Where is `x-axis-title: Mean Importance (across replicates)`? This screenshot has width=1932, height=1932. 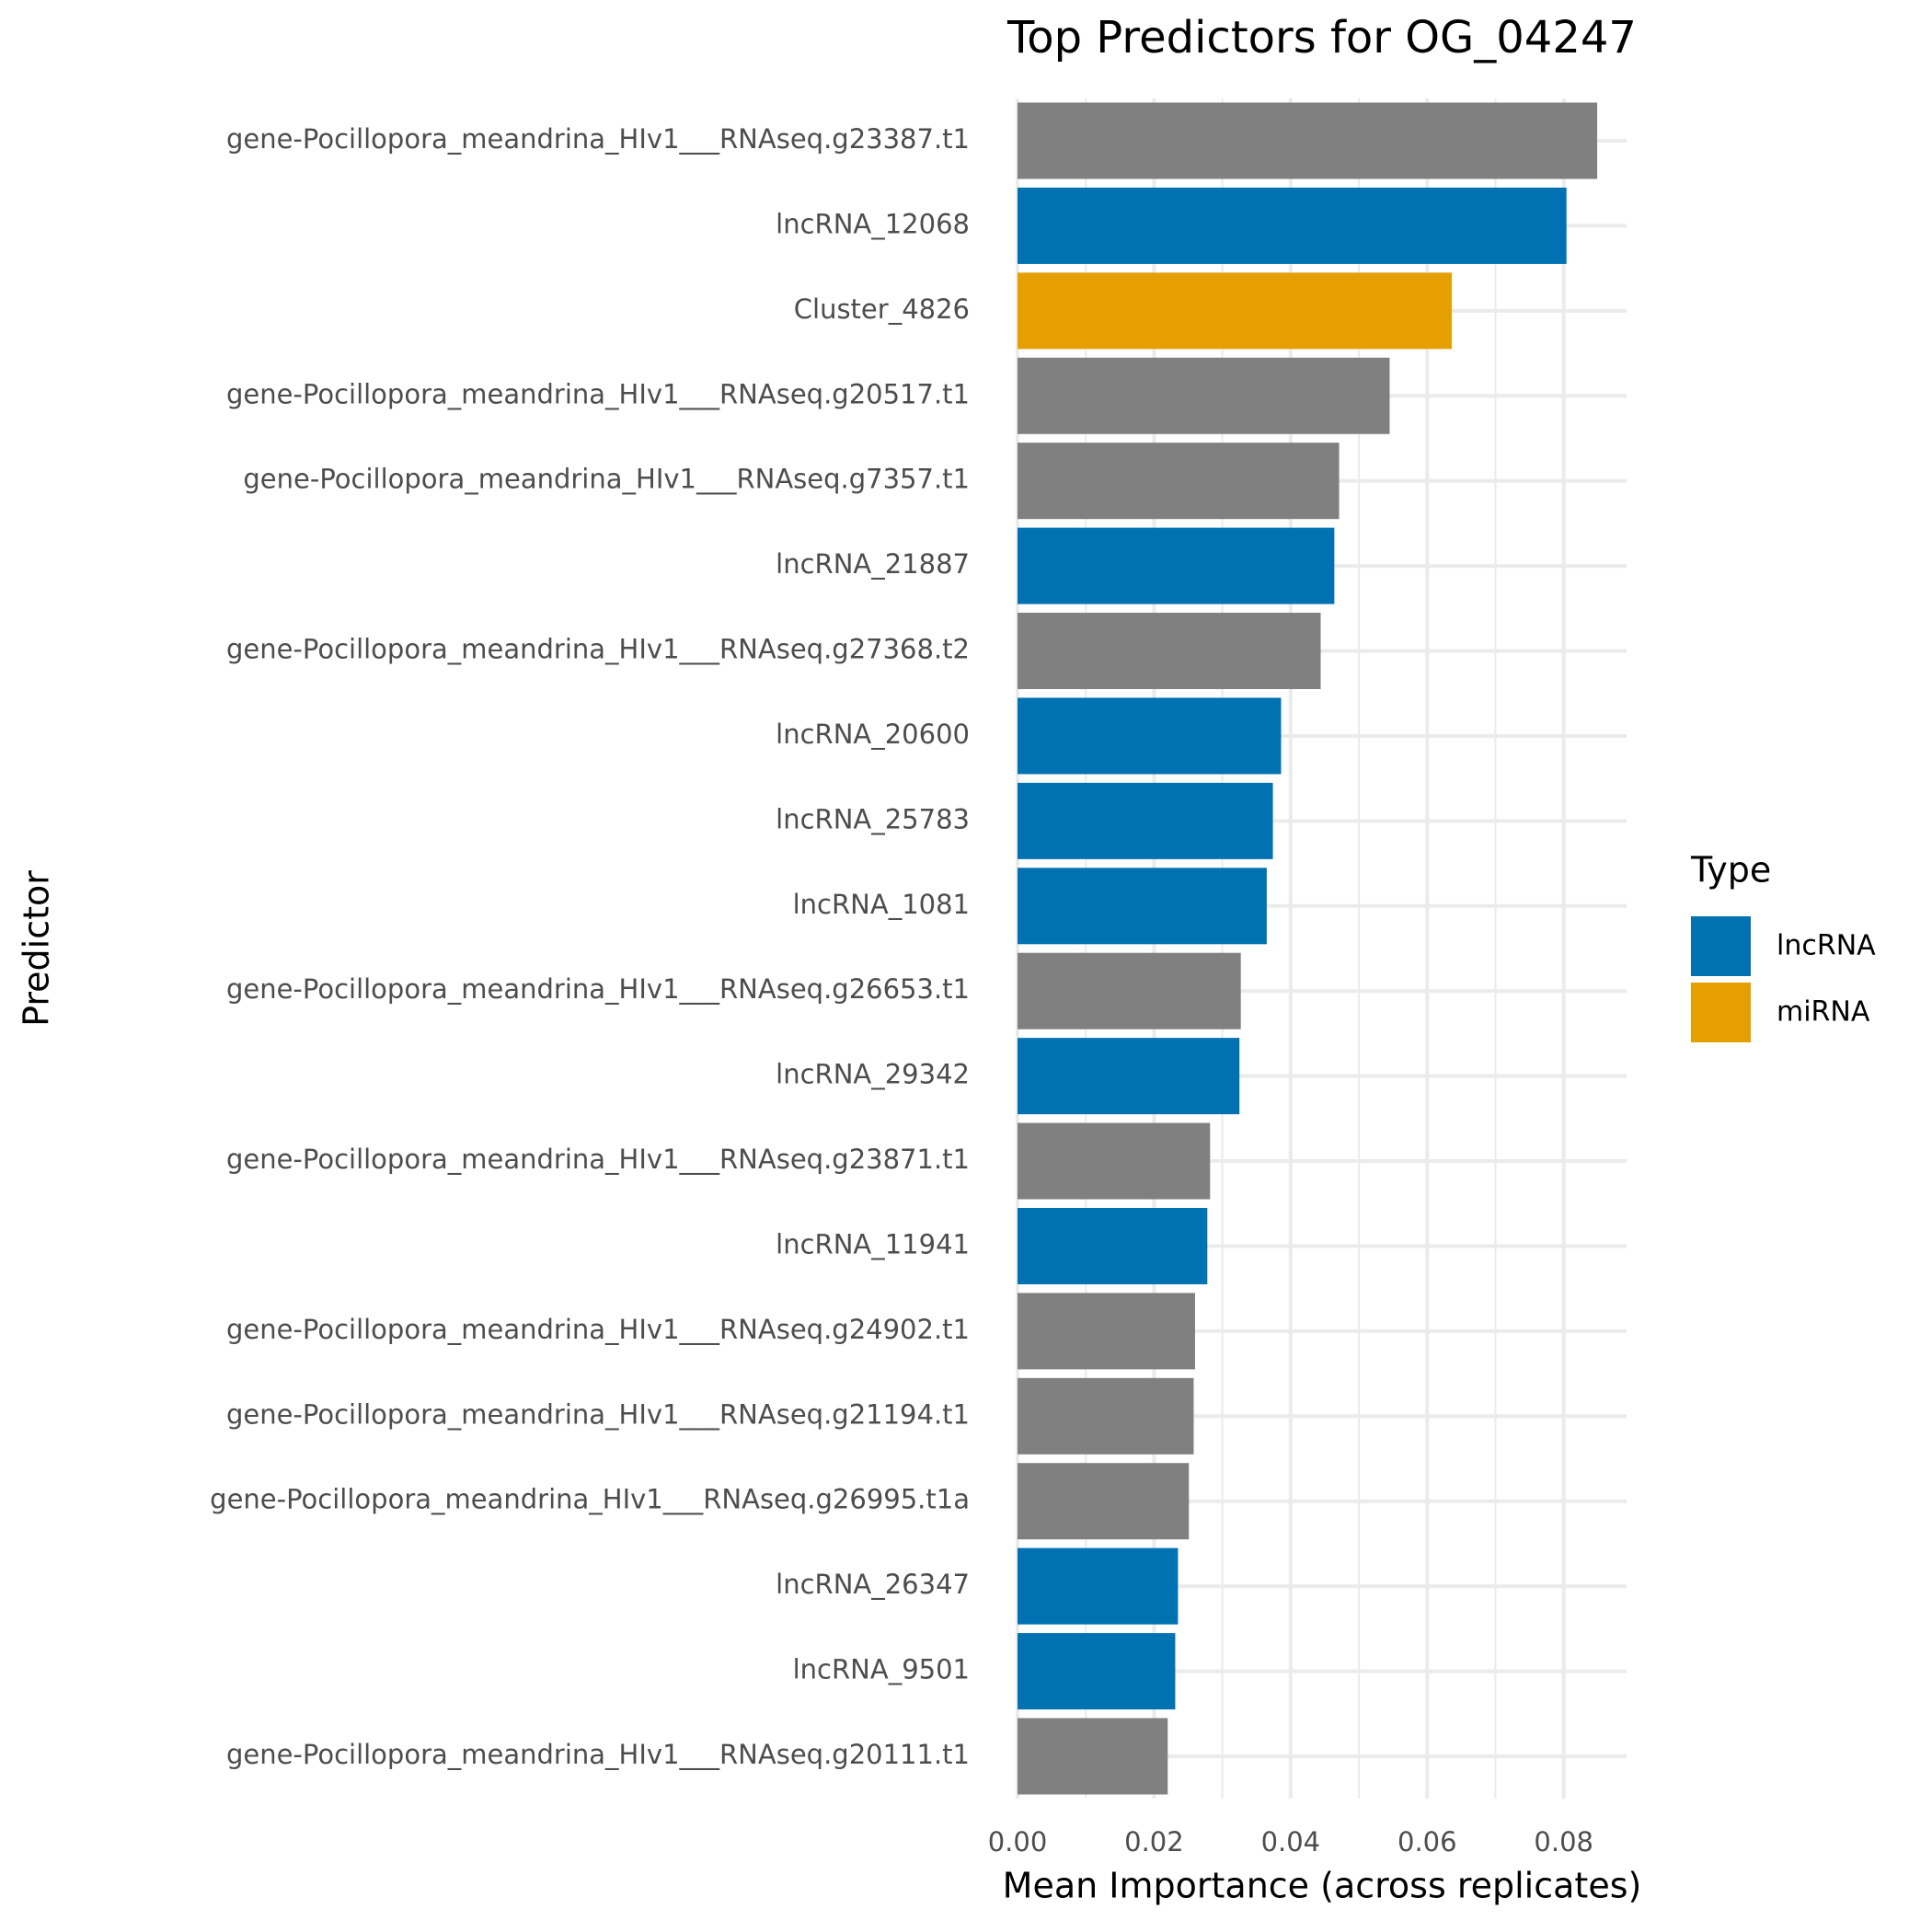
x-axis-title: Mean Importance (across replicates) is located at coordinates (1322, 1886).